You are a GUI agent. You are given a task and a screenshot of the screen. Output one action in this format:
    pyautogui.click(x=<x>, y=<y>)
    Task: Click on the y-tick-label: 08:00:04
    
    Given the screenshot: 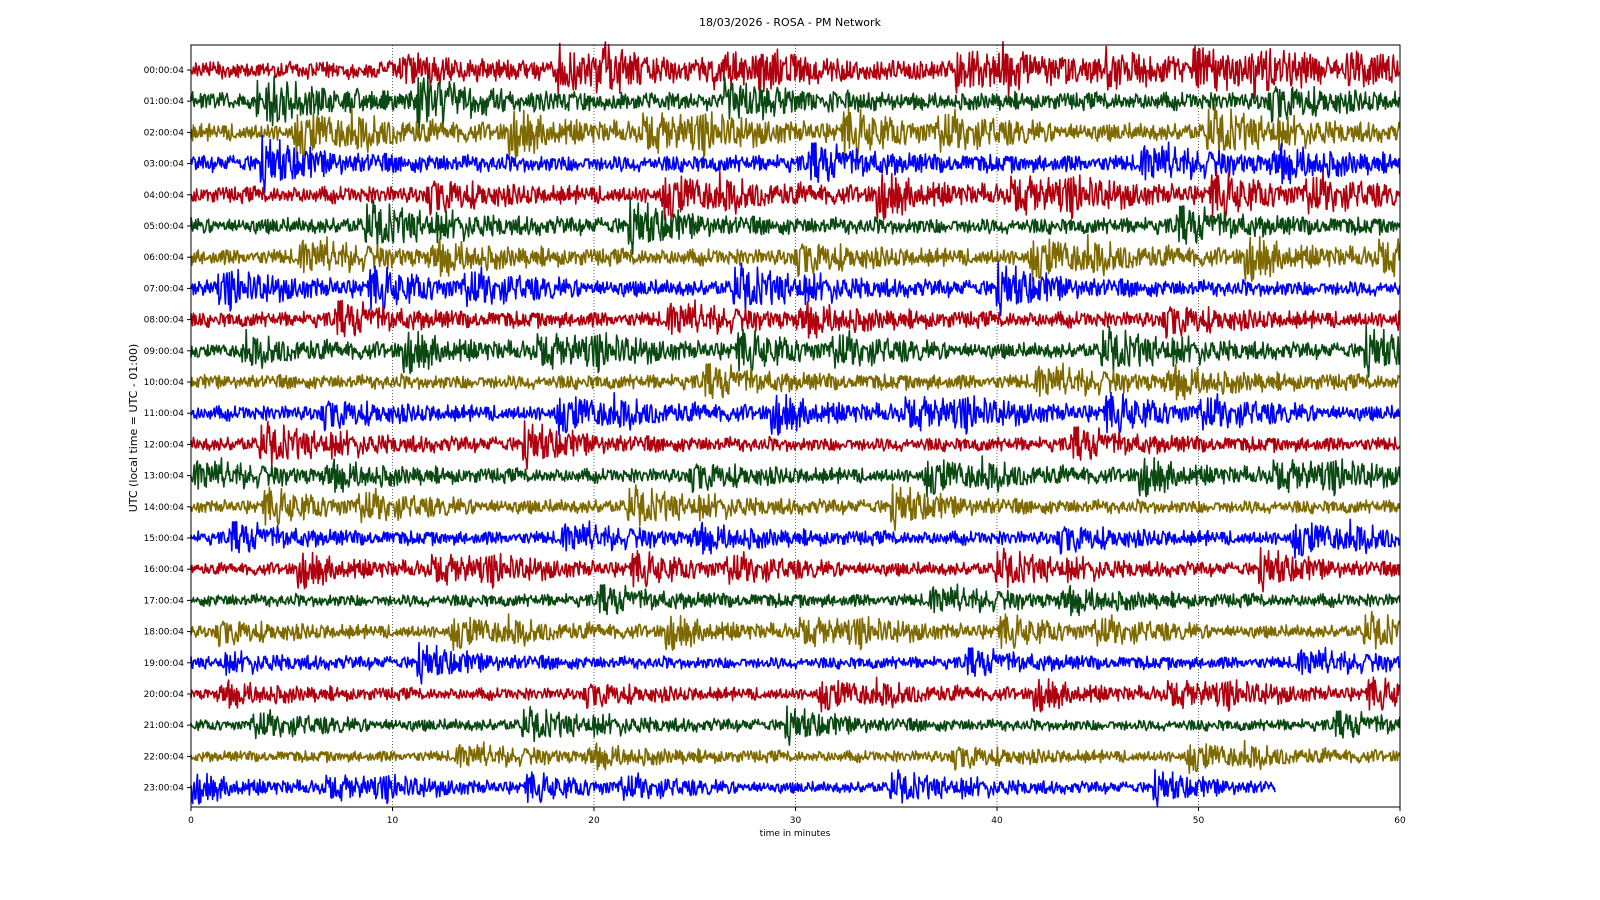 What is the action you would take?
    pyautogui.click(x=164, y=321)
    